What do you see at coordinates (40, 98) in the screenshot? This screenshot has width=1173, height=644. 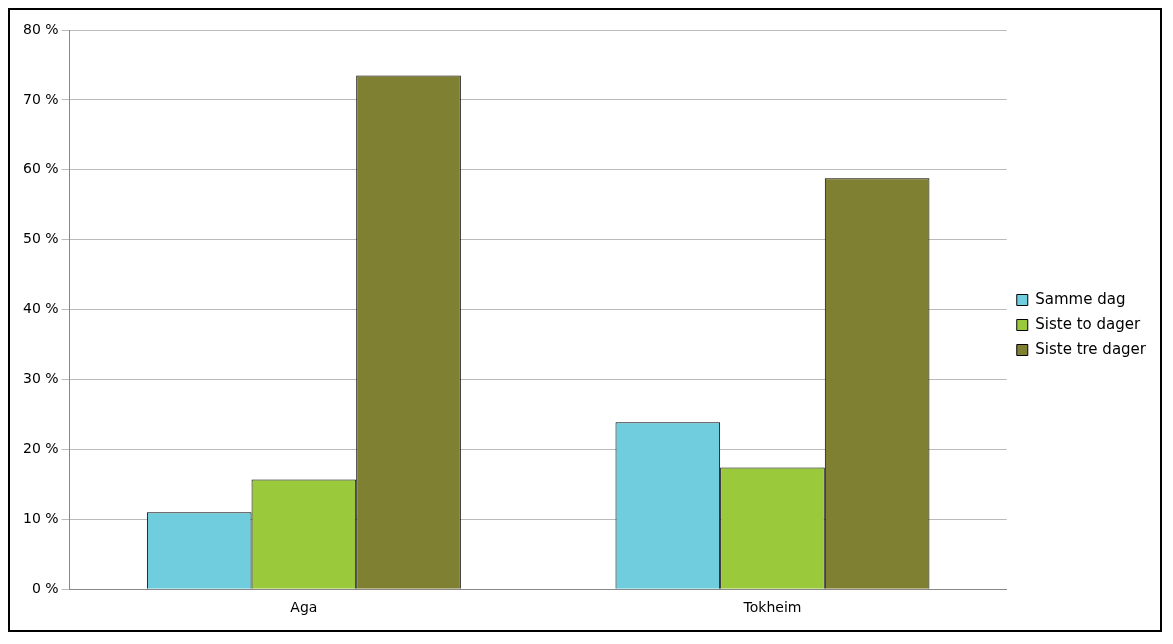 I see `y-tick-label: 70 %` at bounding box center [40, 98].